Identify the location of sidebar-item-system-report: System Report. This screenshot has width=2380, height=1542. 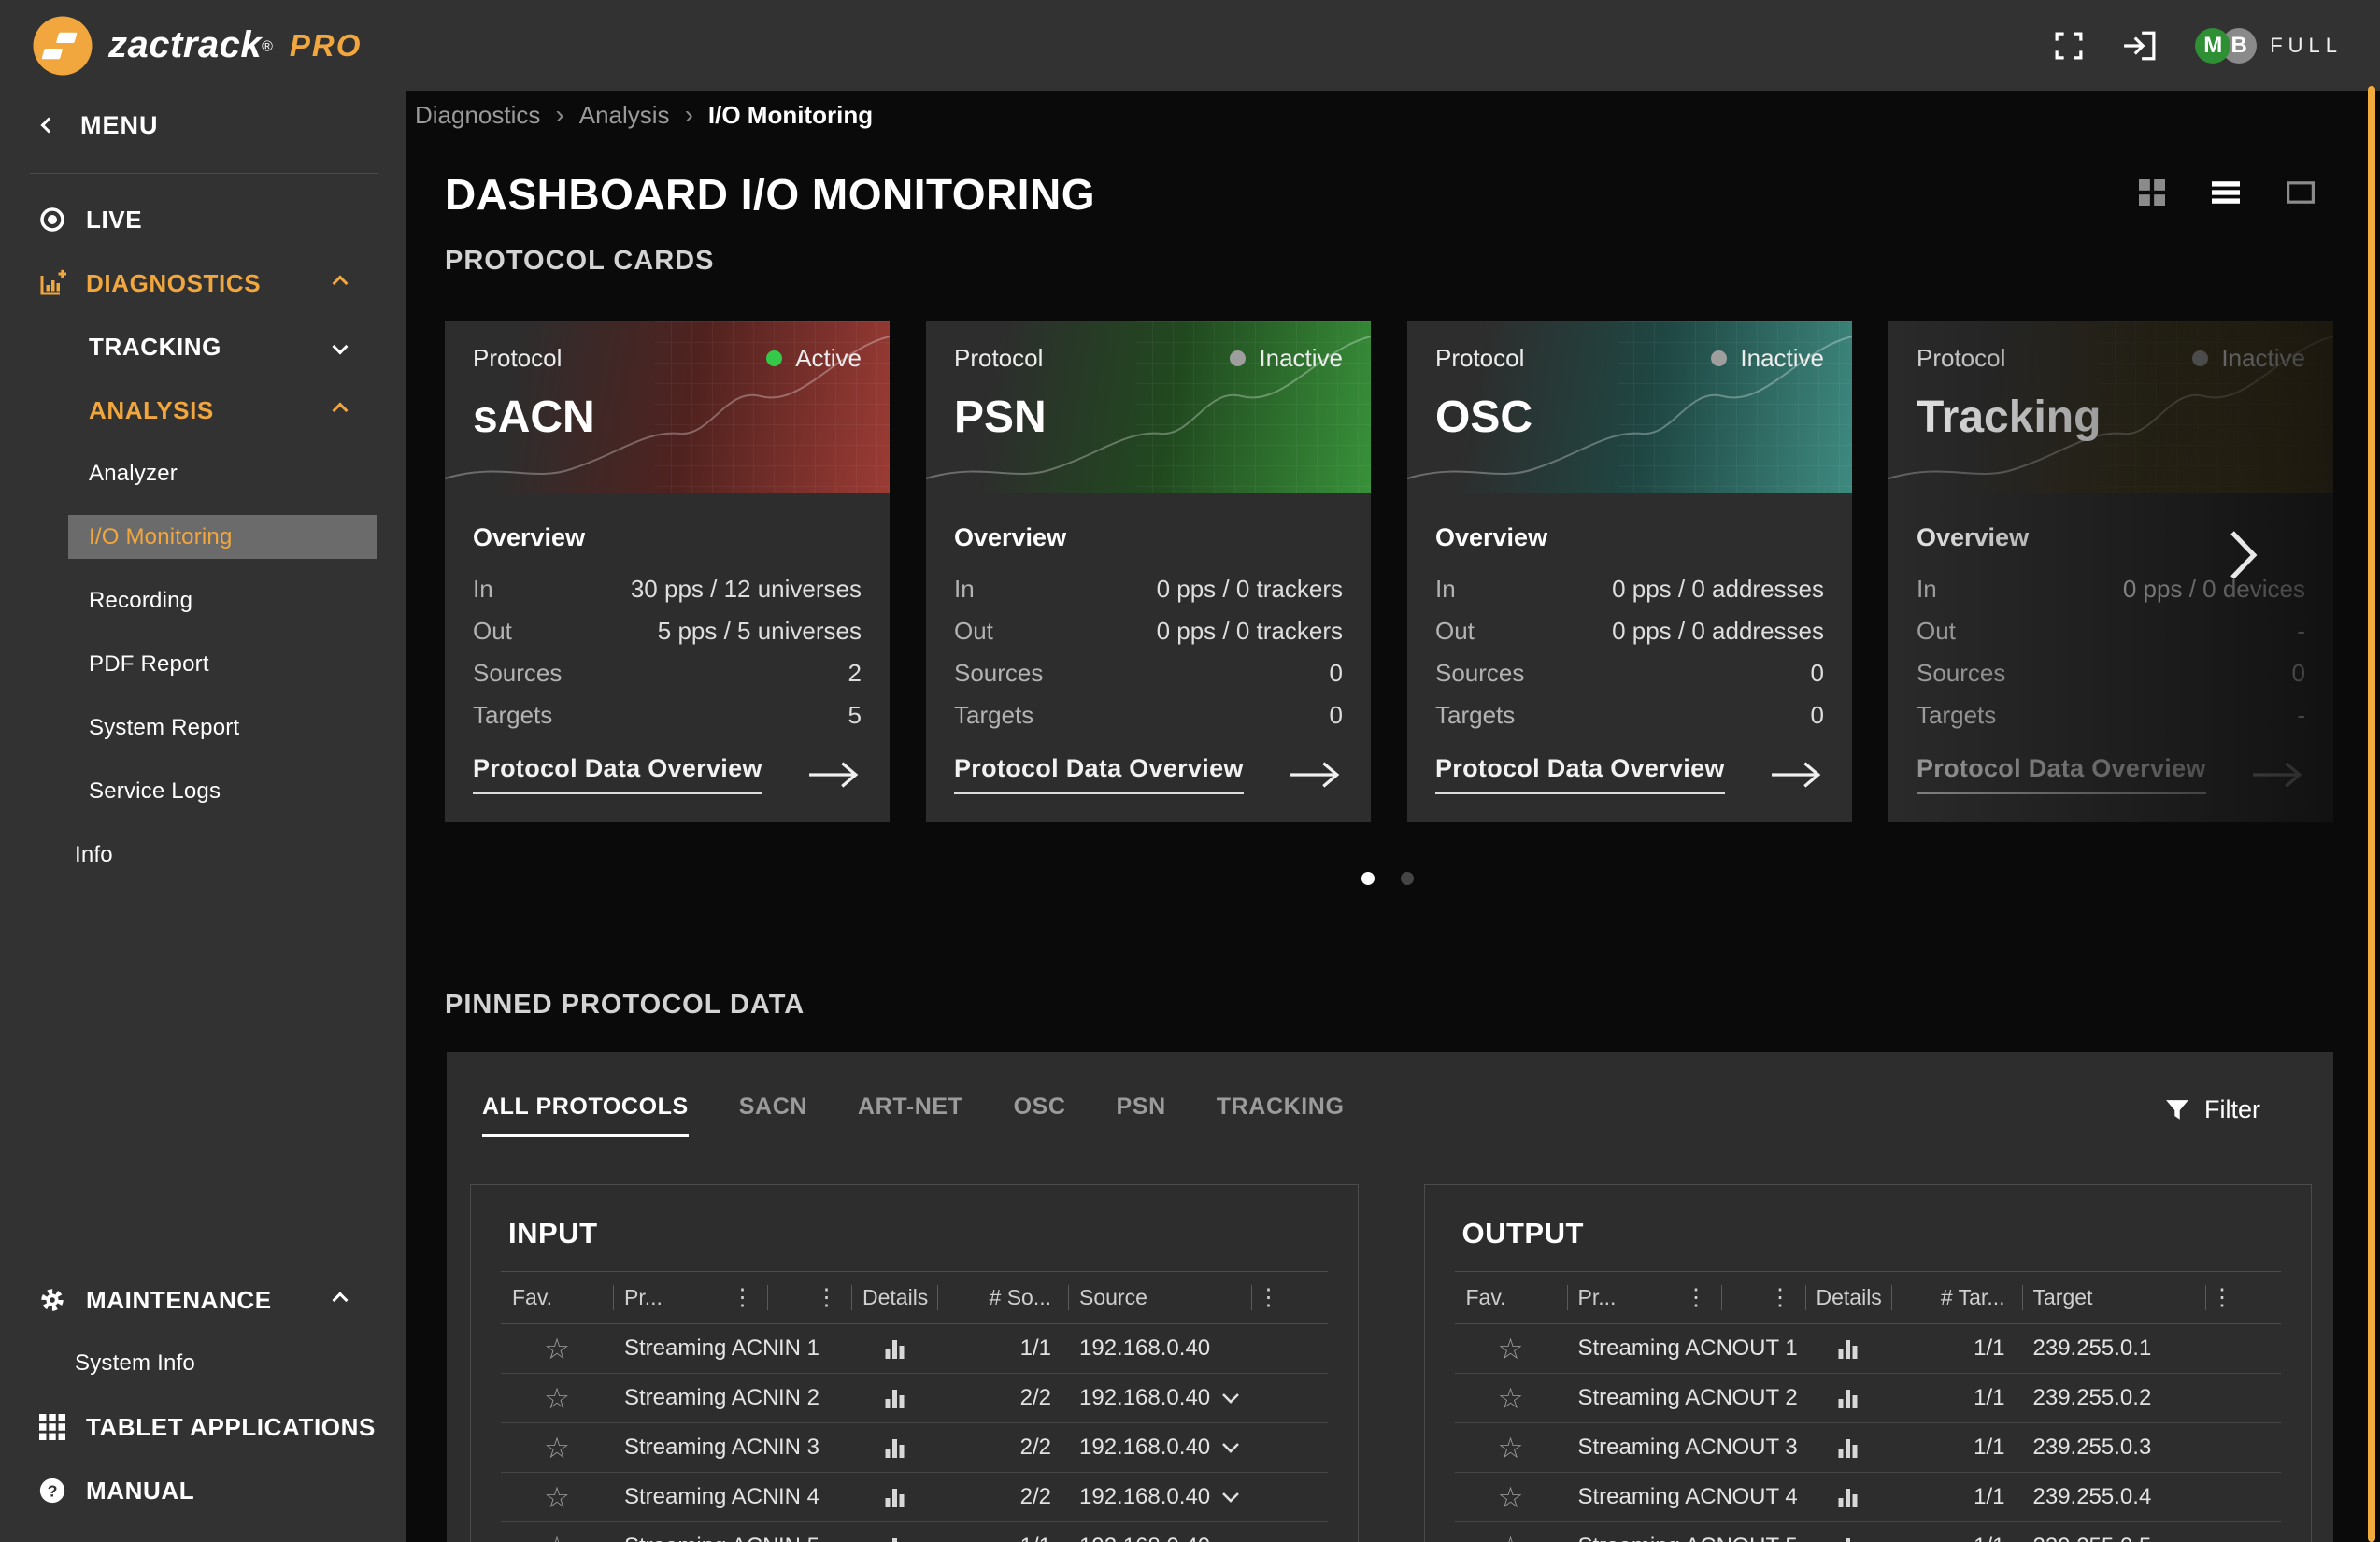
(203, 728).